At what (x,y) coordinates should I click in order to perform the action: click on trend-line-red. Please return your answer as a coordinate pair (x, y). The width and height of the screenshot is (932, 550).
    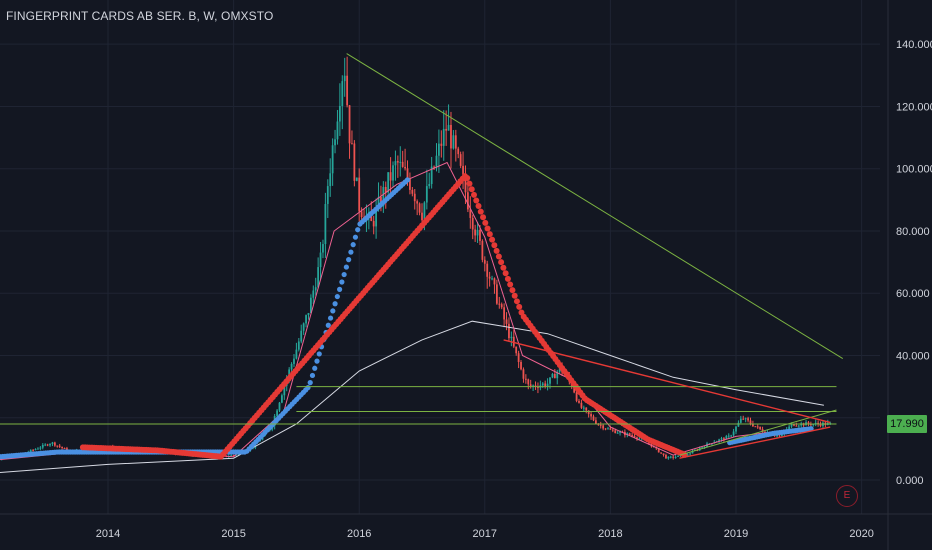
    Looking at the image, I should click on (667, 381).